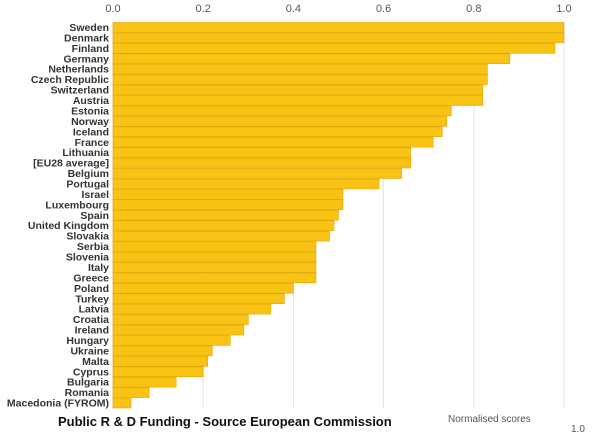 The image size is (600, 441). I want to click on category-label: Iceland, so click(91, 132).